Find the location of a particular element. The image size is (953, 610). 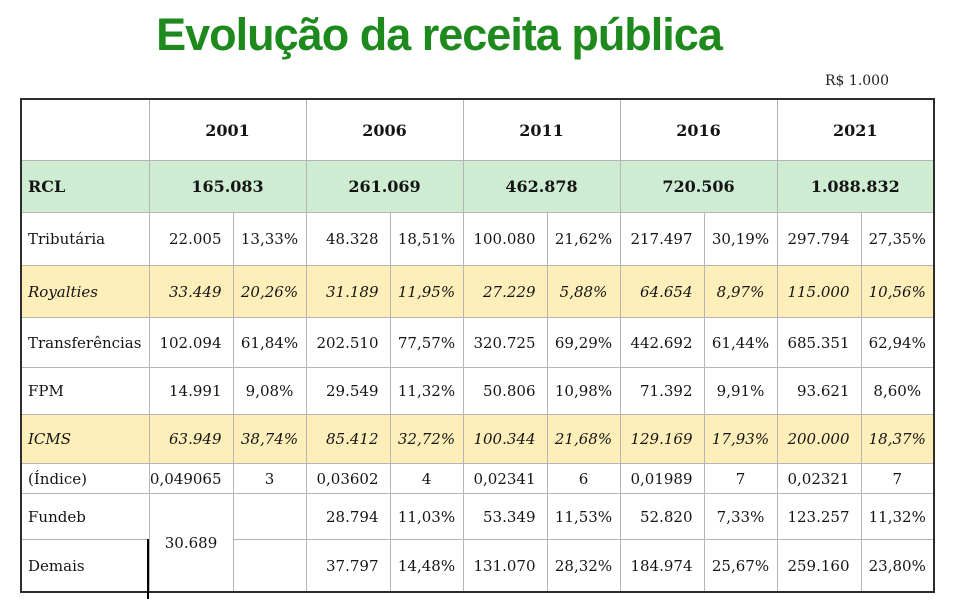

percent-cell: 9,08% is located at coordinates (269, 391).